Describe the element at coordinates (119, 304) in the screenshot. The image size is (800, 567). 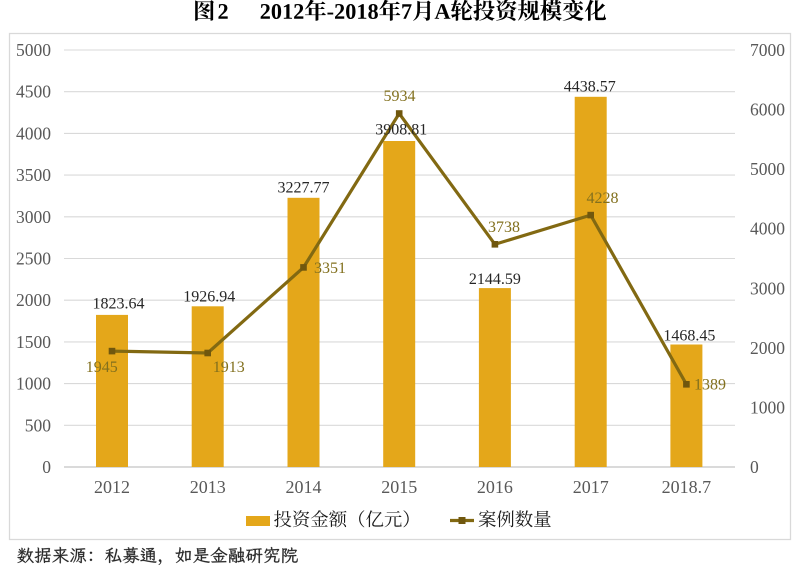
I see `svg-text: 1823.64` at that location.